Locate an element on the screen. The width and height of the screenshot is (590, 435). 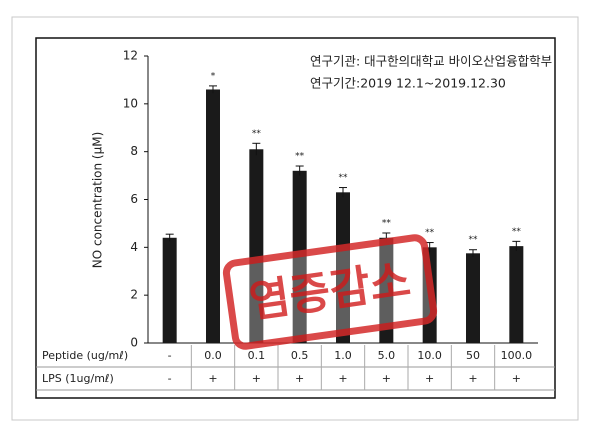
y-tick-label: 8 is located at coordinates (134, 151).